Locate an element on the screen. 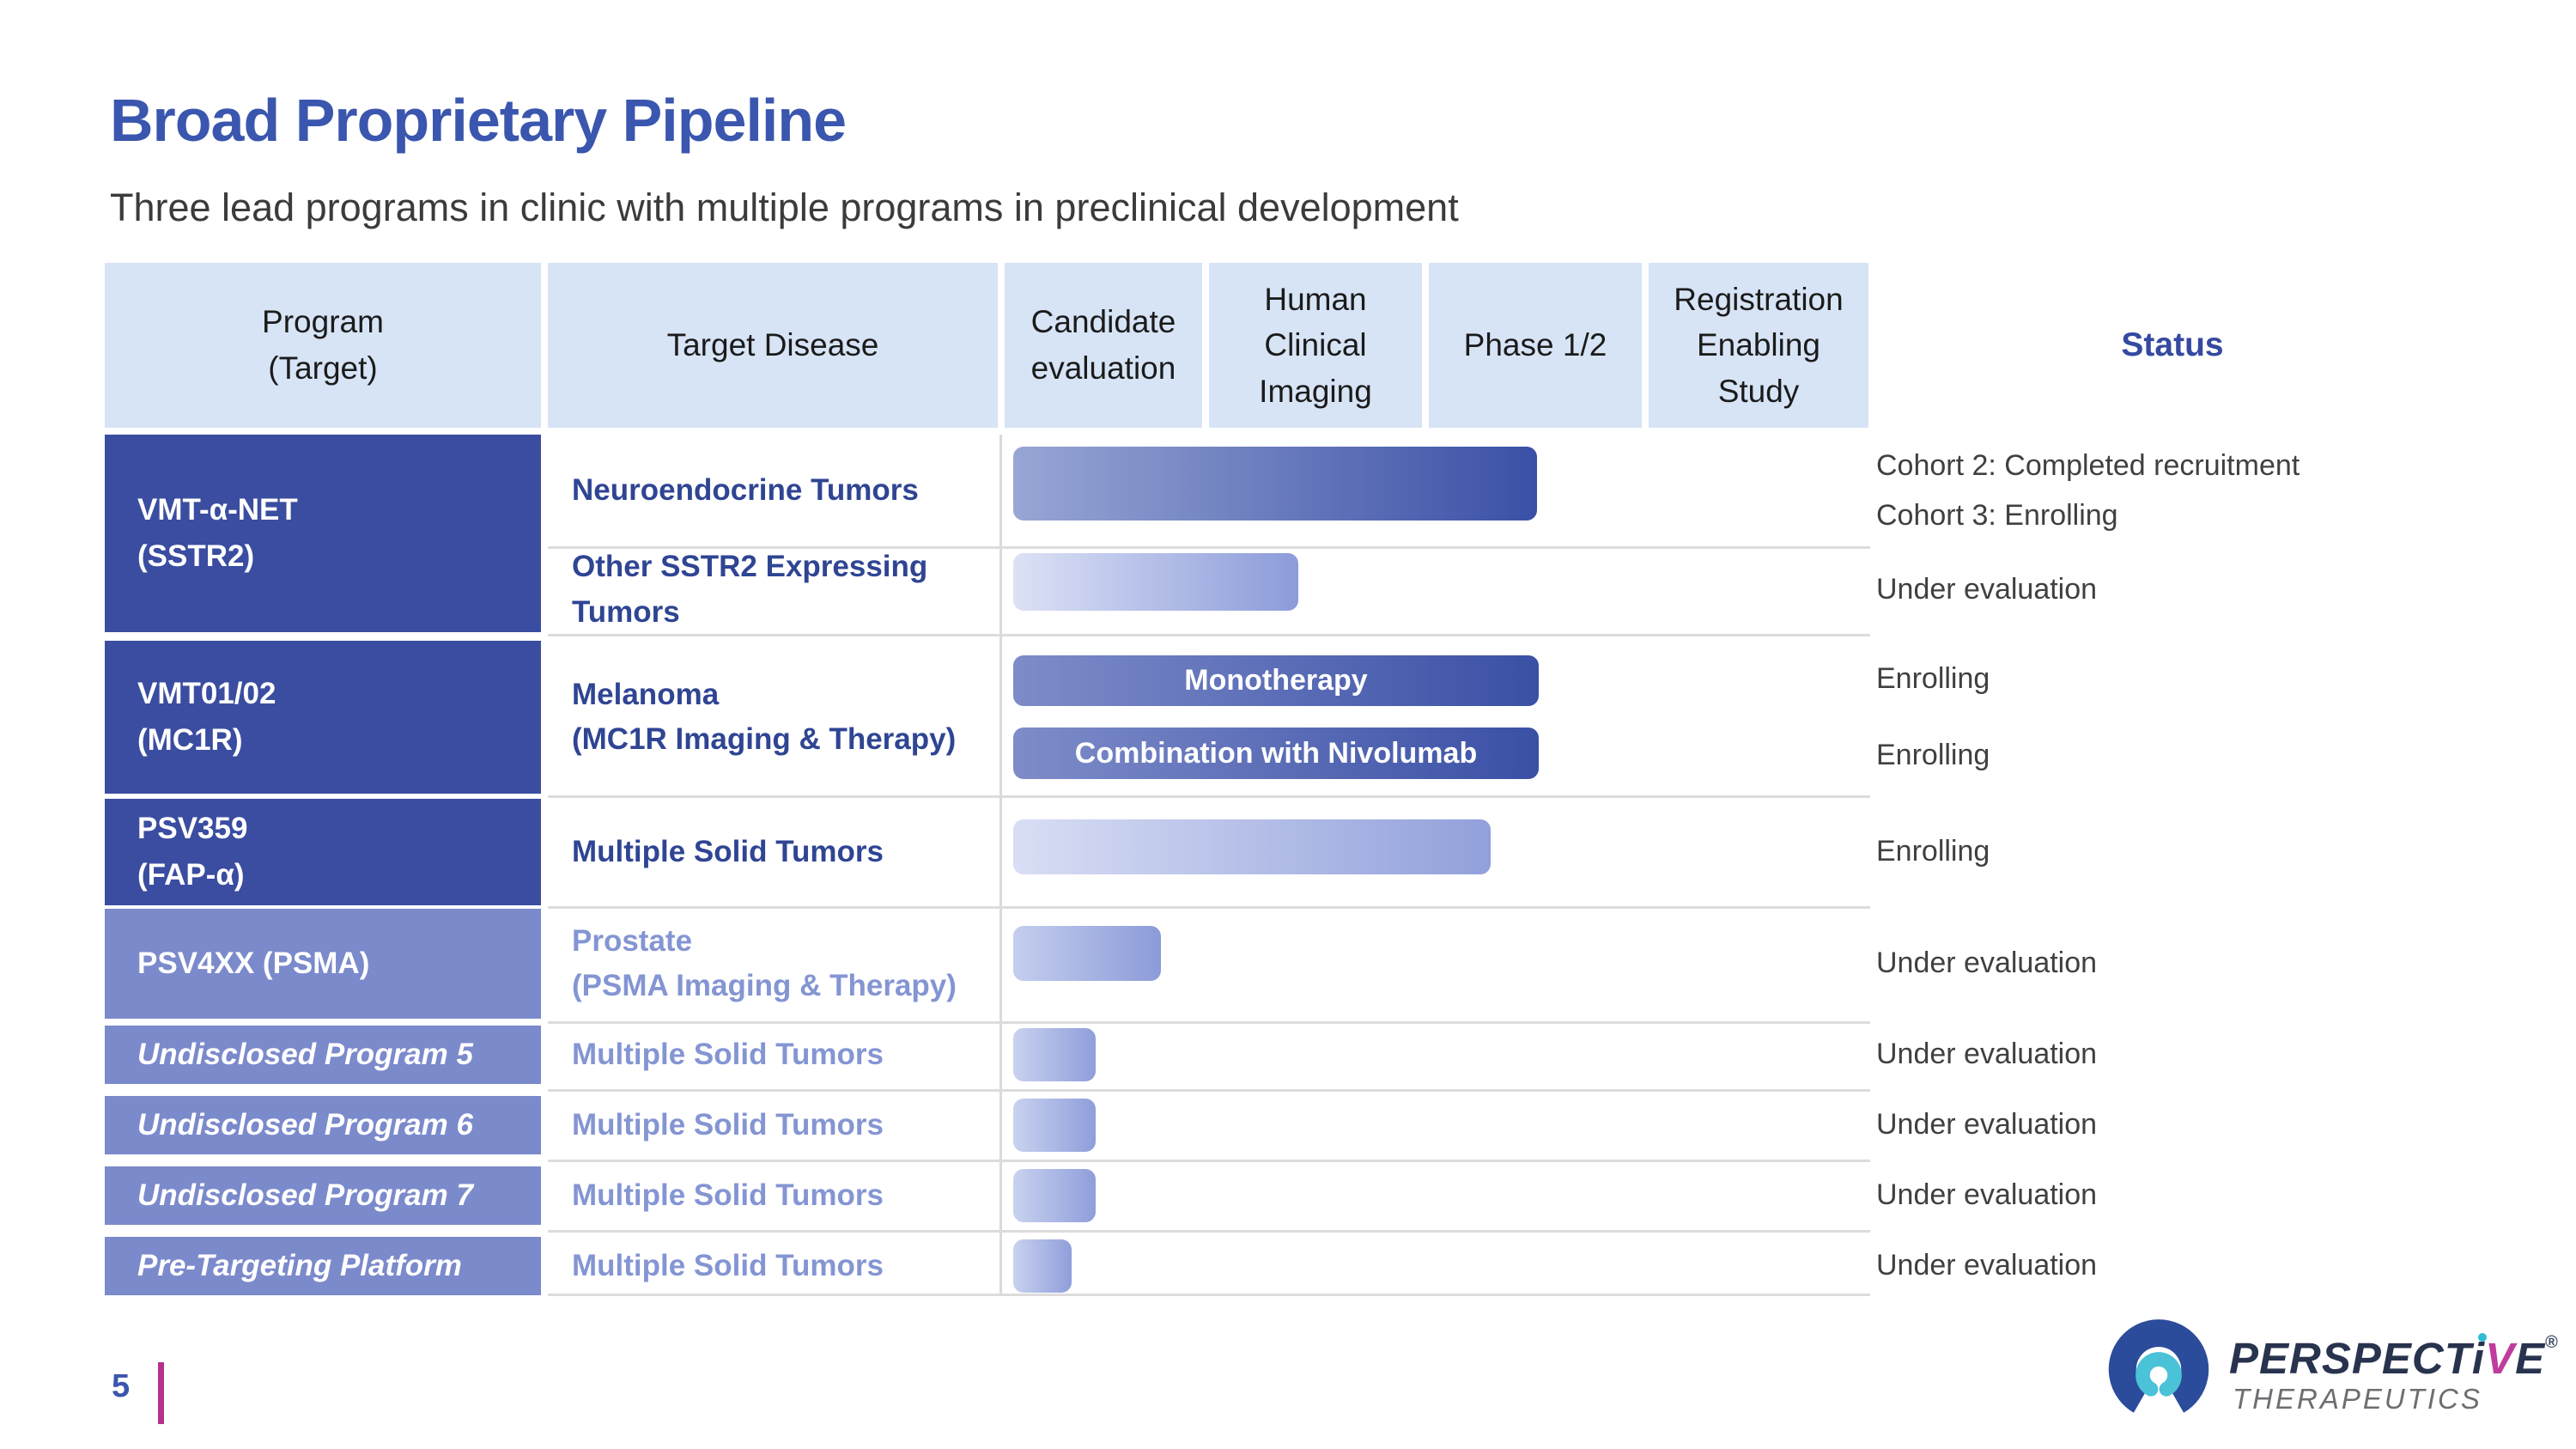  program-cell-undisclosed-7: Undisclosed Program 7 is located at coordinates (323, 1195).